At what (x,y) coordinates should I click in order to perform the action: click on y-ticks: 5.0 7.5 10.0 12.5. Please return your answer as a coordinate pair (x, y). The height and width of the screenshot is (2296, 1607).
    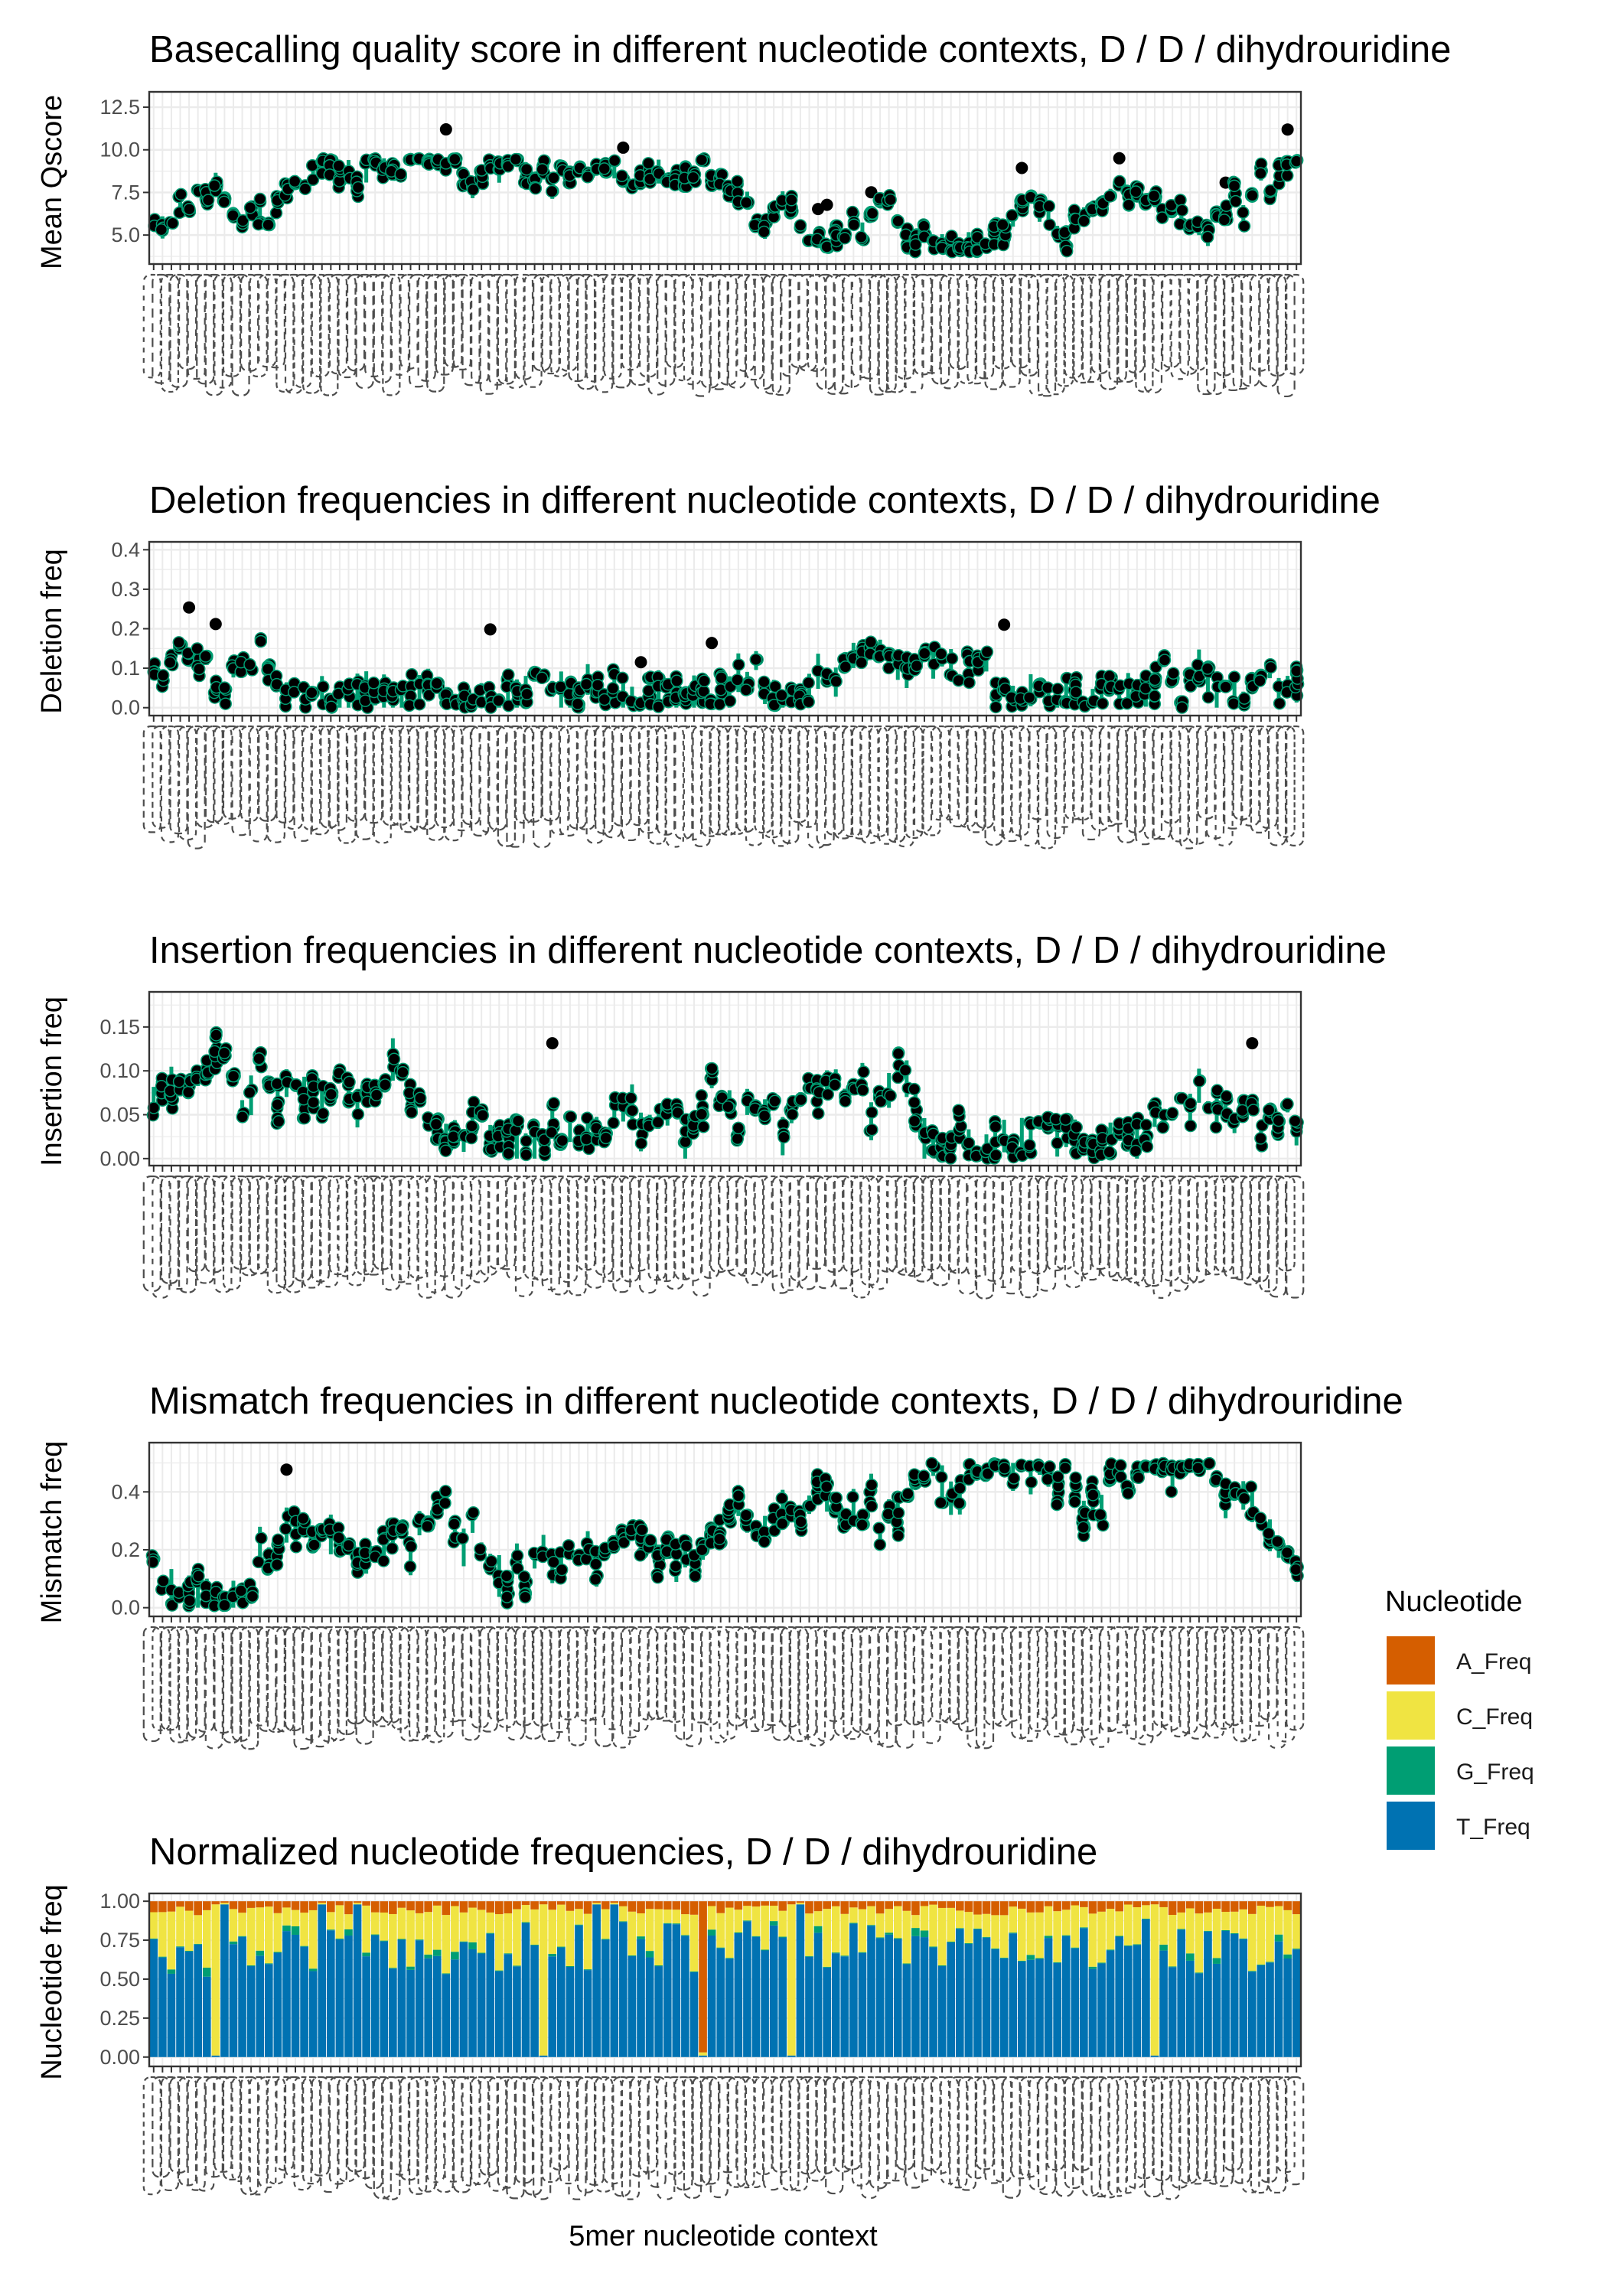
    Looking at the image, I should click on (119, 171).